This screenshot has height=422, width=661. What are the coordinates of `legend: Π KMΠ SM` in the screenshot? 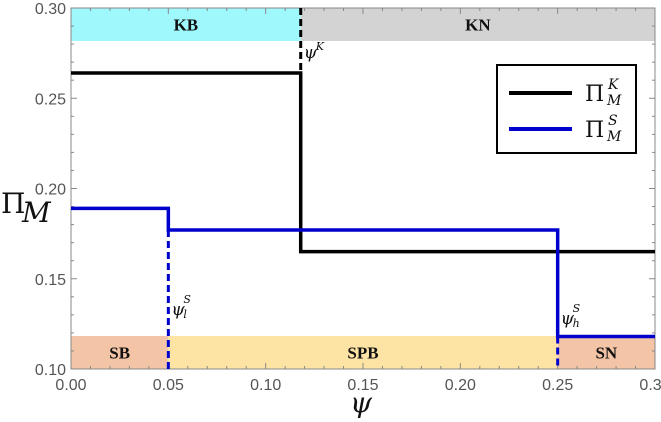 It's located at (566, 109).